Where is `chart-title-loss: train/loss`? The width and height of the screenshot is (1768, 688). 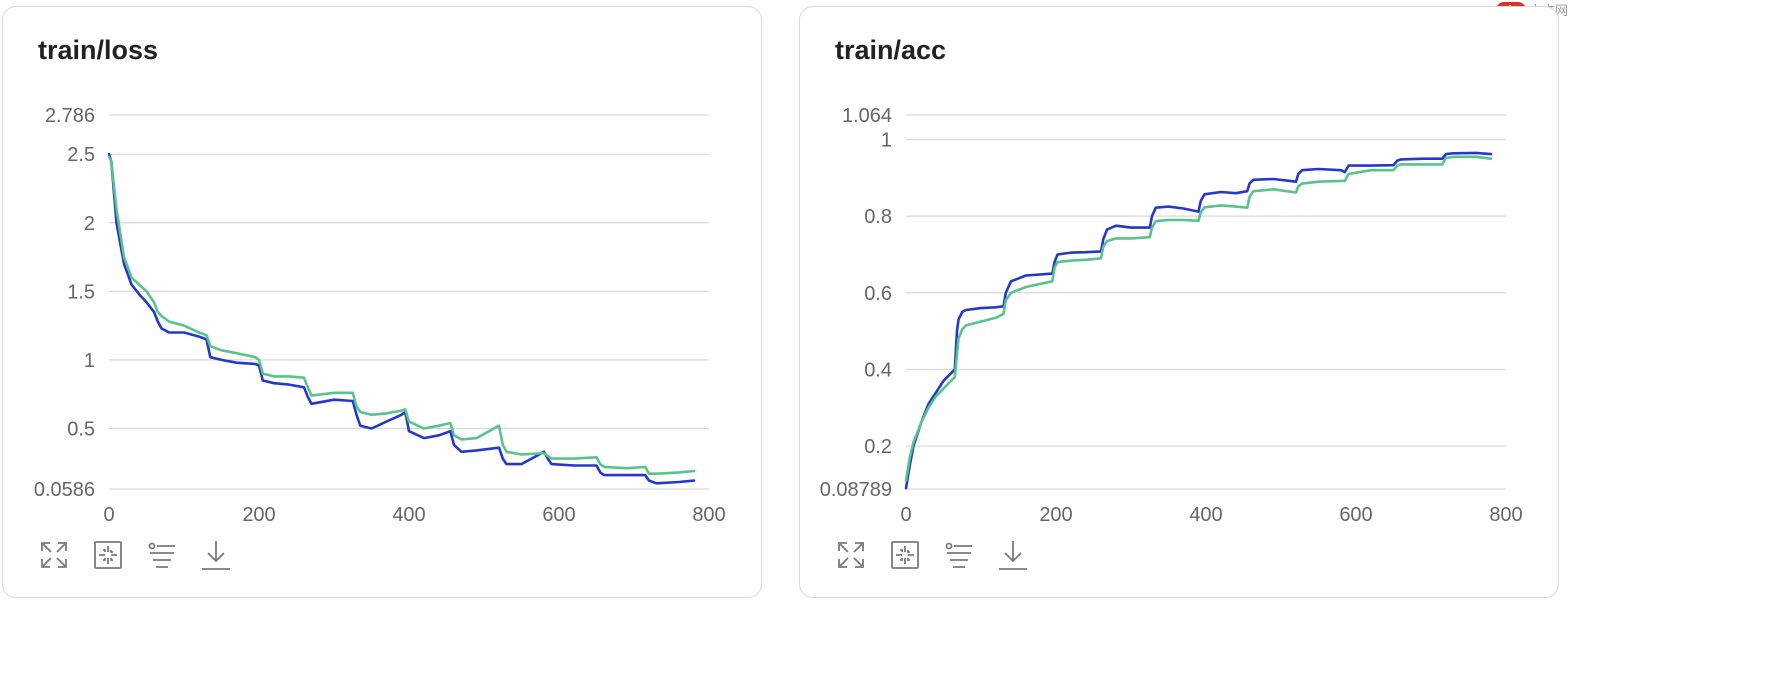
chart-title-loss: train/loss is located at coordinates (98, 50).